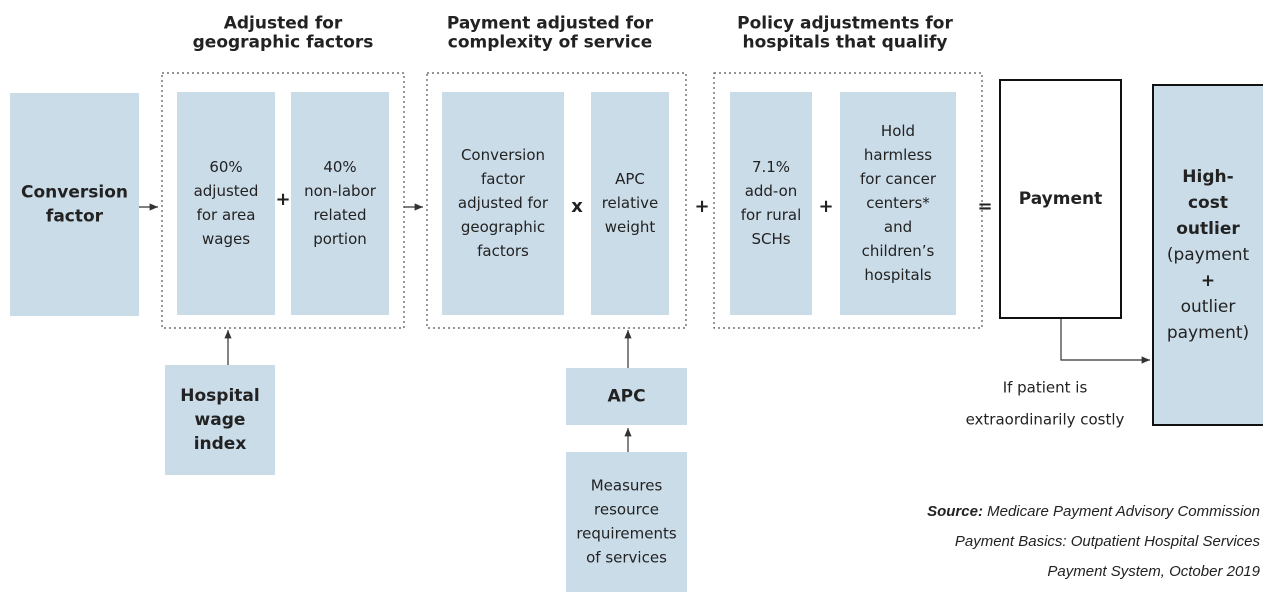 The height and width of the screenshot is (596, 1263). I want to click on group-title: complexity of service, so click(550, 43).